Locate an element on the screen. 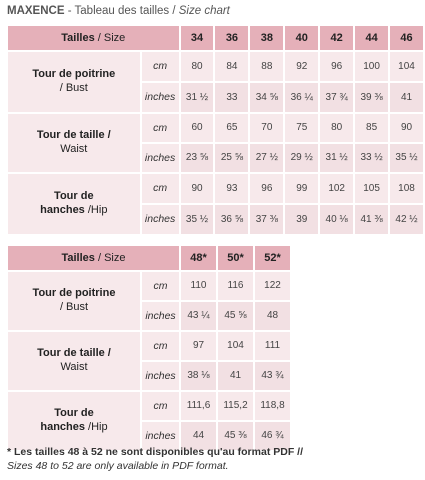 The width and height of the screenshot is (425, 480). title-en: Size chart is located at coordinates (204, 11).